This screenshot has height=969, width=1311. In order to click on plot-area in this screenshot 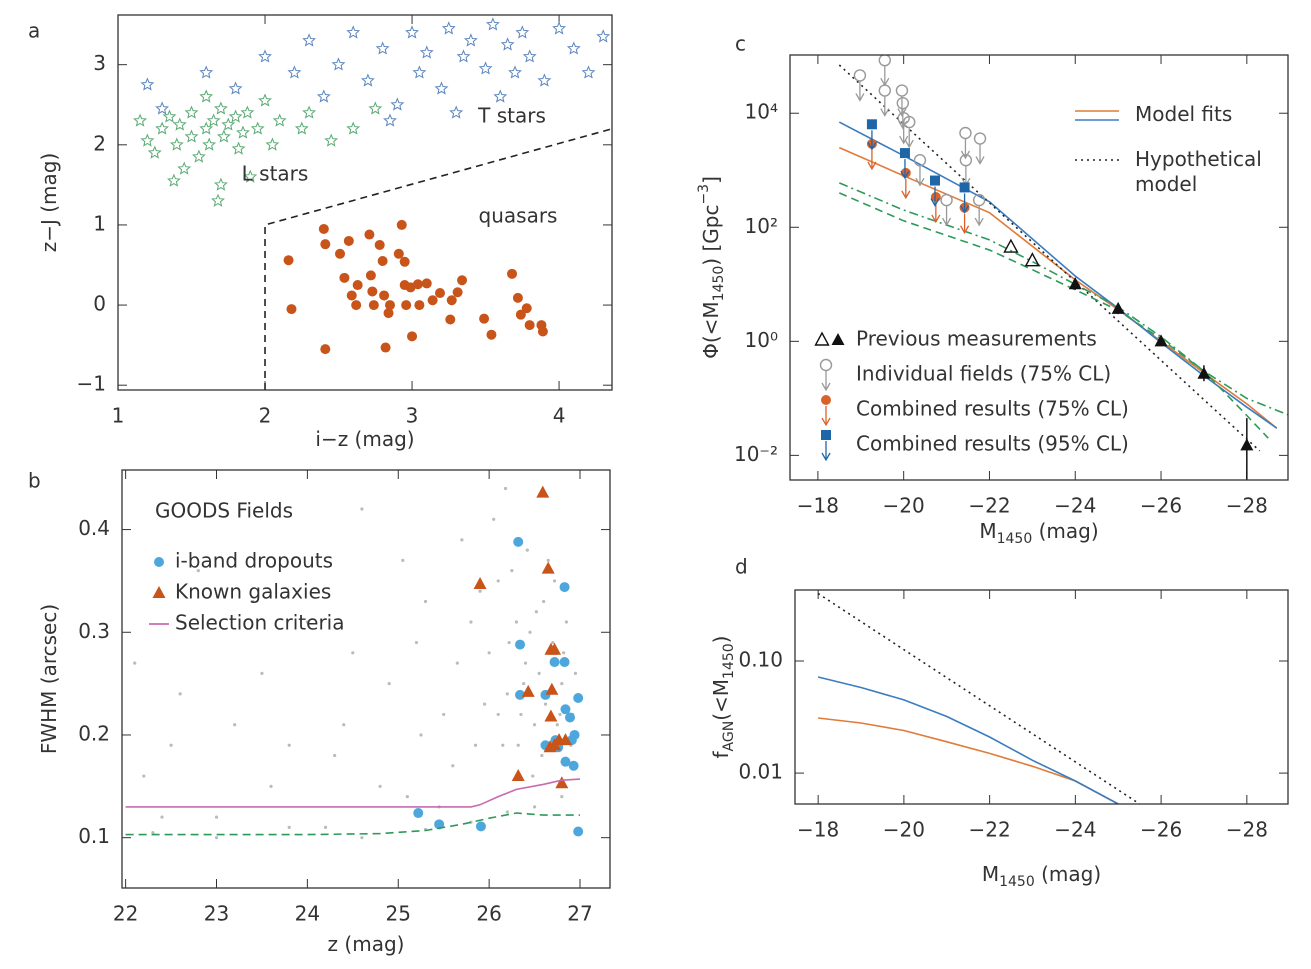, I will do `click(372, 203)`.